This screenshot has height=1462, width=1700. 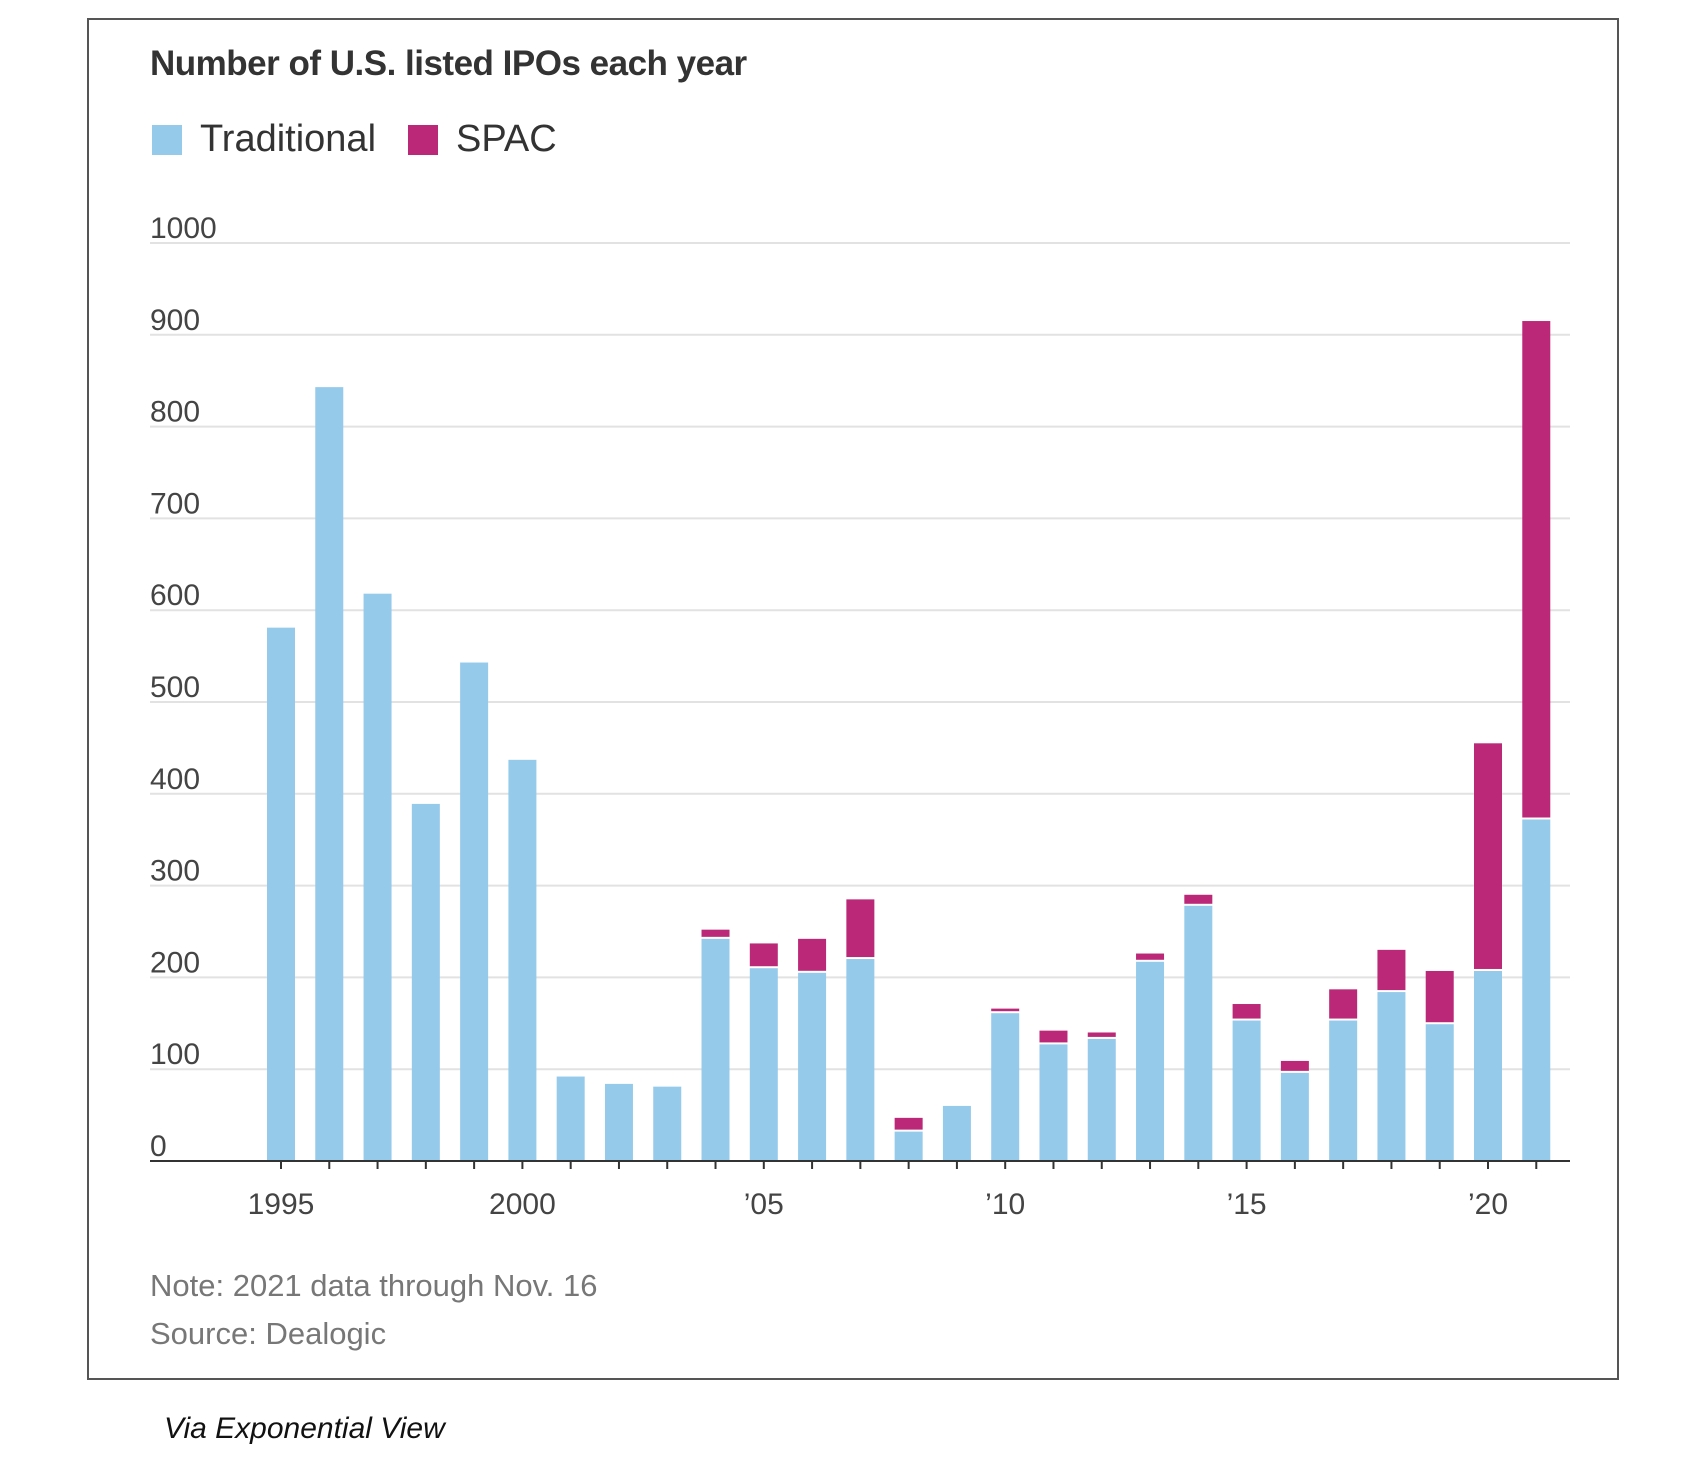 What do you see at coordinates (175, 871) in the screenshot?
I see `y-tick-label: 300` at bounding box center [175, 871].